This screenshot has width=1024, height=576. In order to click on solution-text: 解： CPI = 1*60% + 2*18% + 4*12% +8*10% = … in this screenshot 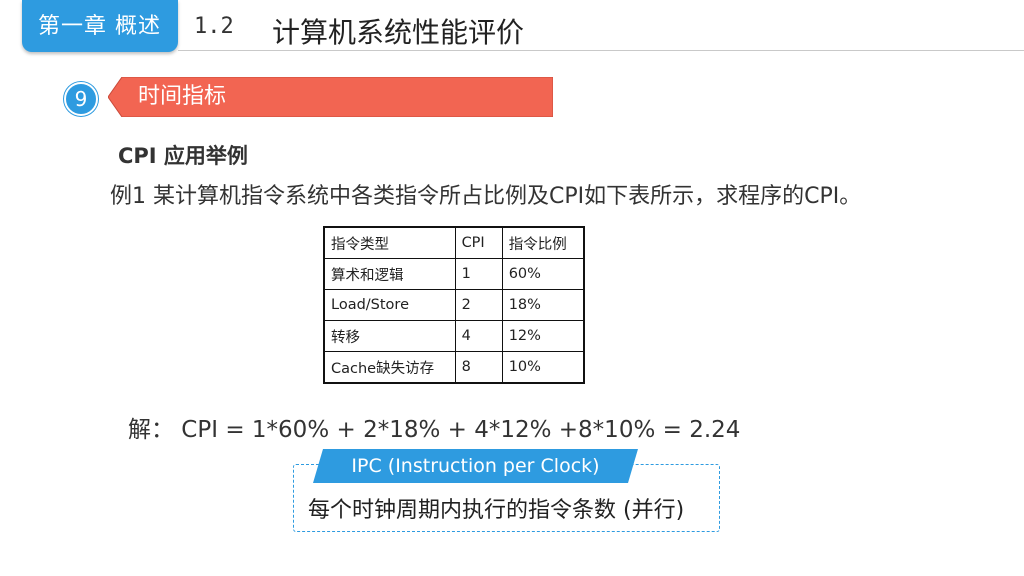, I will do `click(434, 430)`.